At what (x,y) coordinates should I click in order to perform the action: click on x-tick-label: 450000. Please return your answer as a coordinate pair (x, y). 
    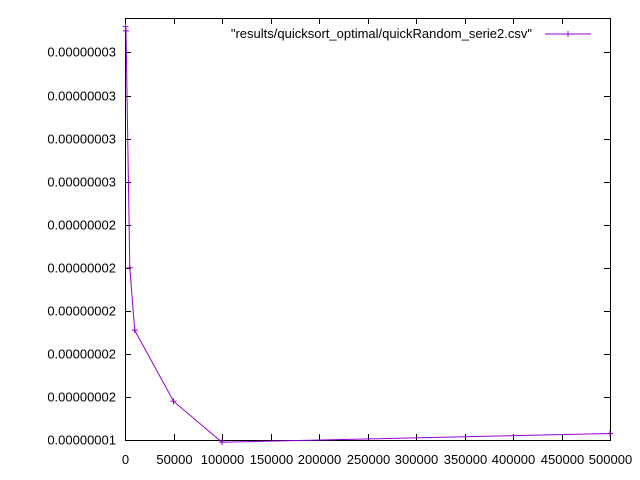
    Looking at the image, I should click on (562, 459).